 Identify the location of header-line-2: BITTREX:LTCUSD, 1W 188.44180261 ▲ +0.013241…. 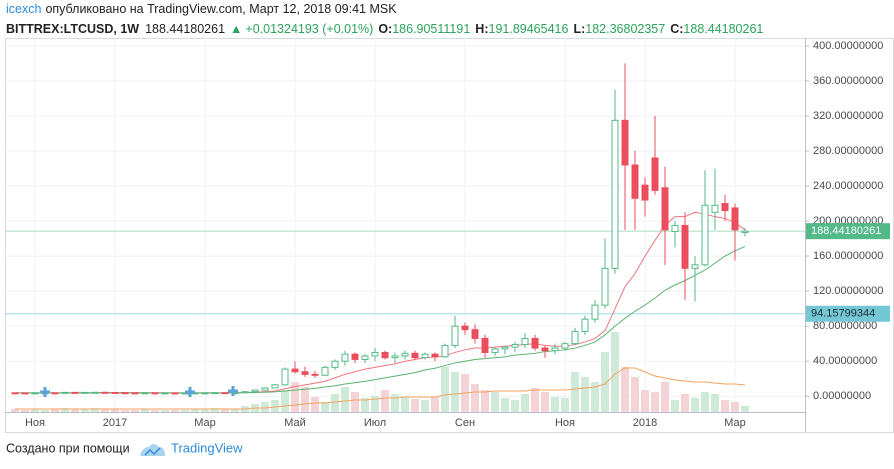
(384, 29).